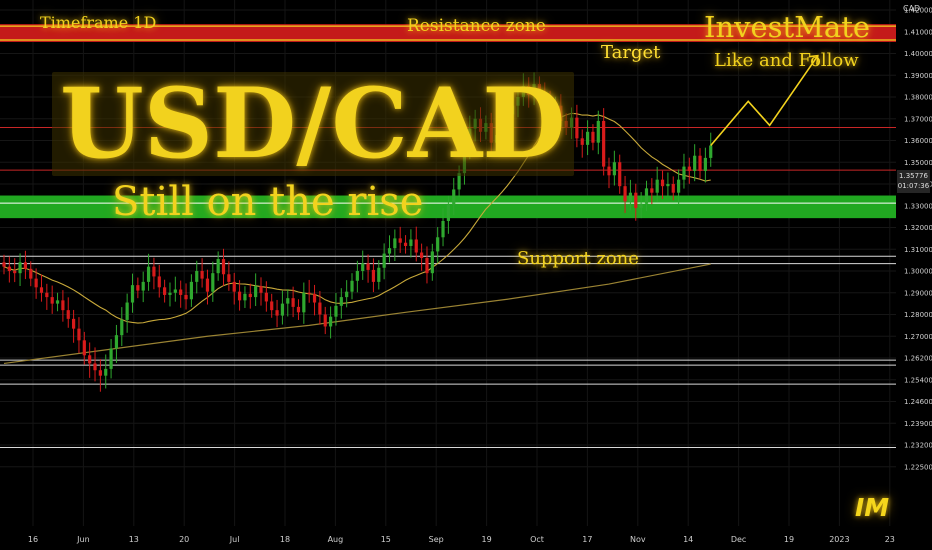 Image resolution: width=932 pixels, height=550 pixels. What do you see at coordinates (336, 539) in the screenshot?
I see `time-tick-6: Aug` at bounding box center [336, 539].